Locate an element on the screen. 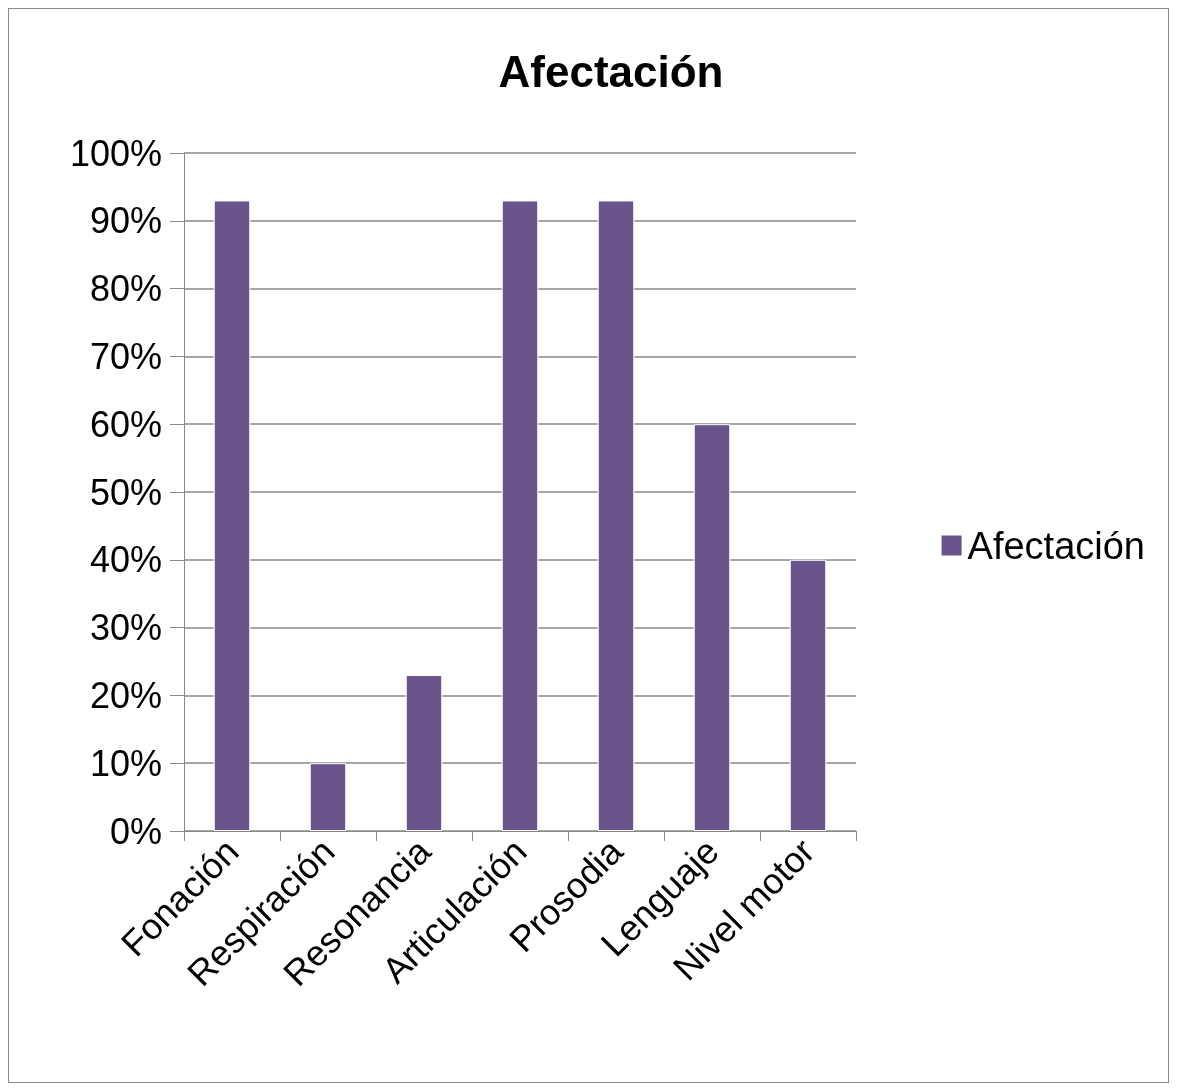 This screenshot has width=1177, height=1091. y-tick-label: 60% is located at coordinates (125, 424).